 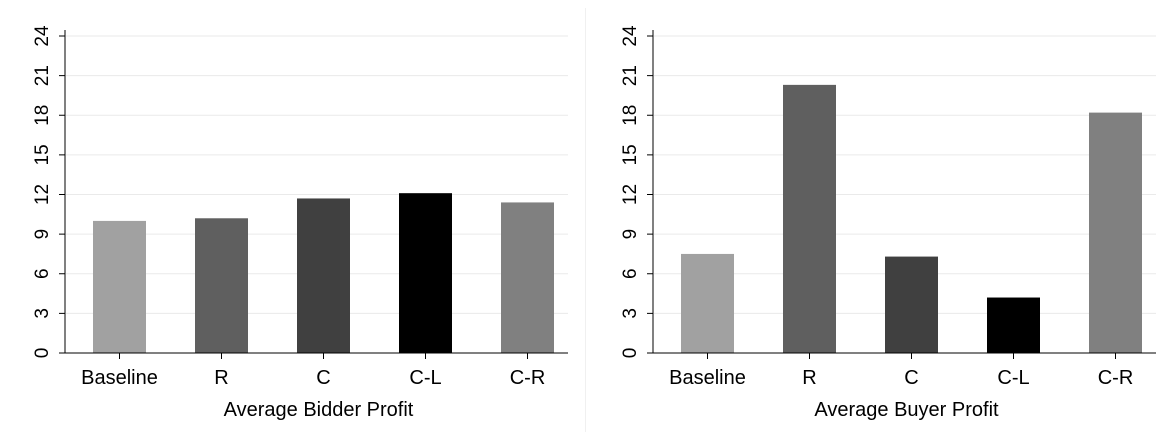 I want to click on x-axis-title: Average Bidder Profit, so click(x=319, y=410).